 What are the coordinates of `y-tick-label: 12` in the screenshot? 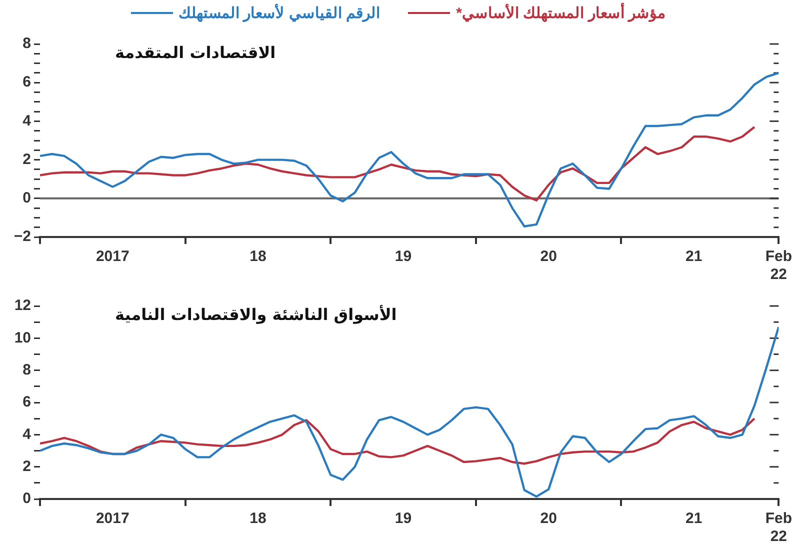 It's located at (22, 305).